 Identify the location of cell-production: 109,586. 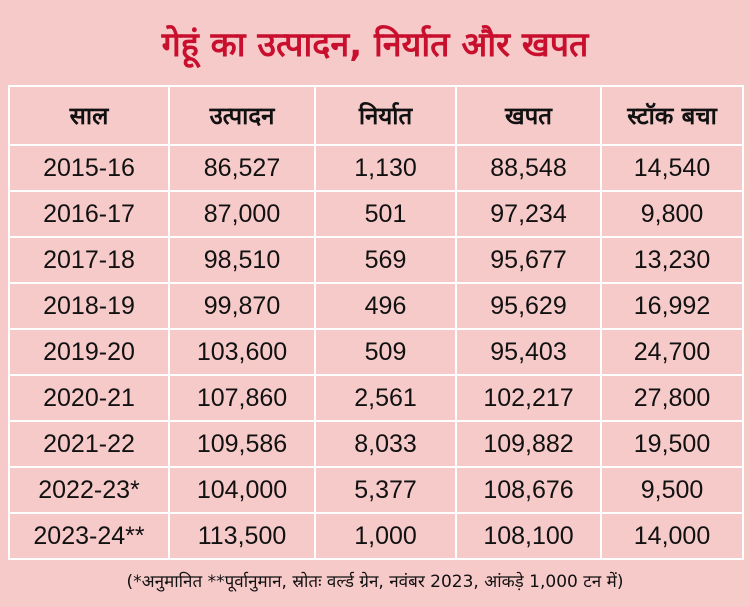
(242, 444).